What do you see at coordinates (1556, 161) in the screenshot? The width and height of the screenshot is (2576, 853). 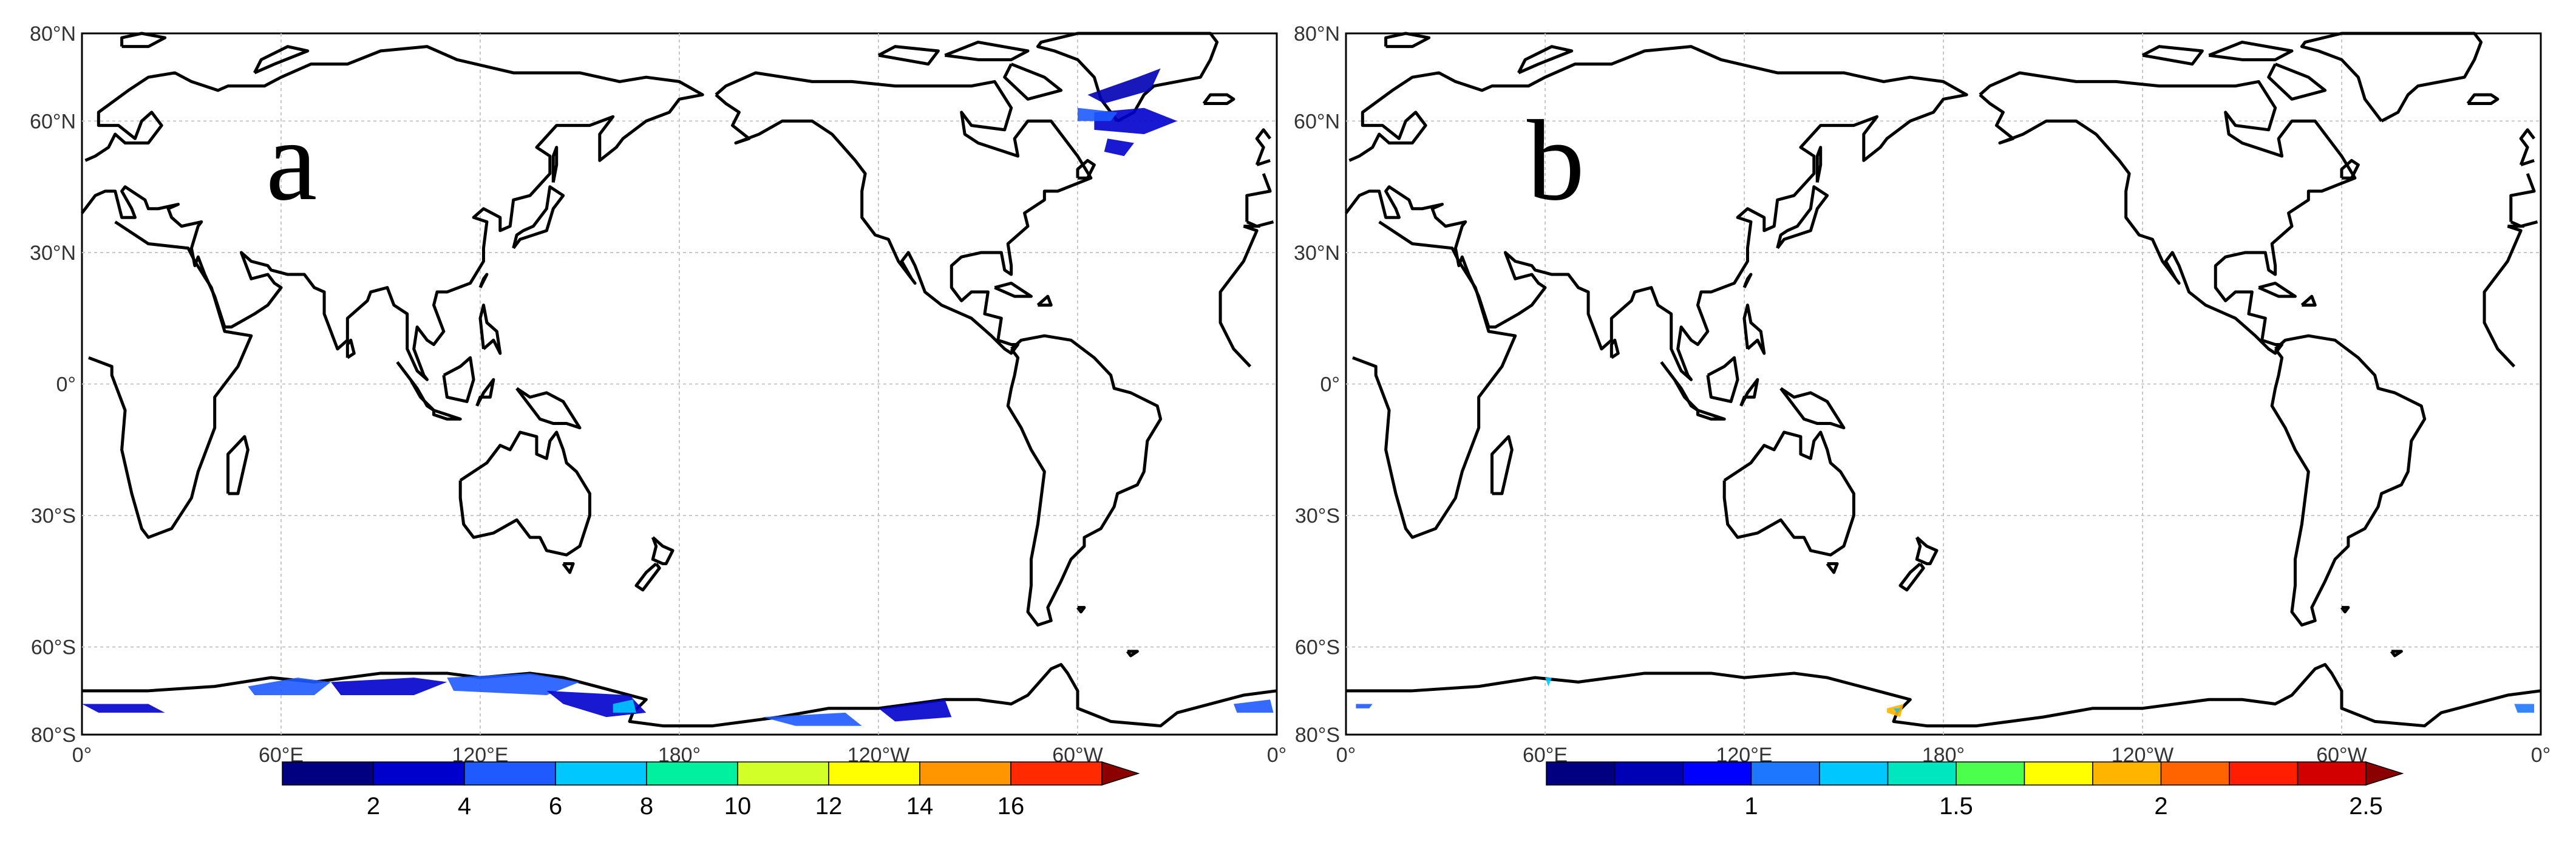 I see `panel-letter: b` at bounding box center [1556, 161].